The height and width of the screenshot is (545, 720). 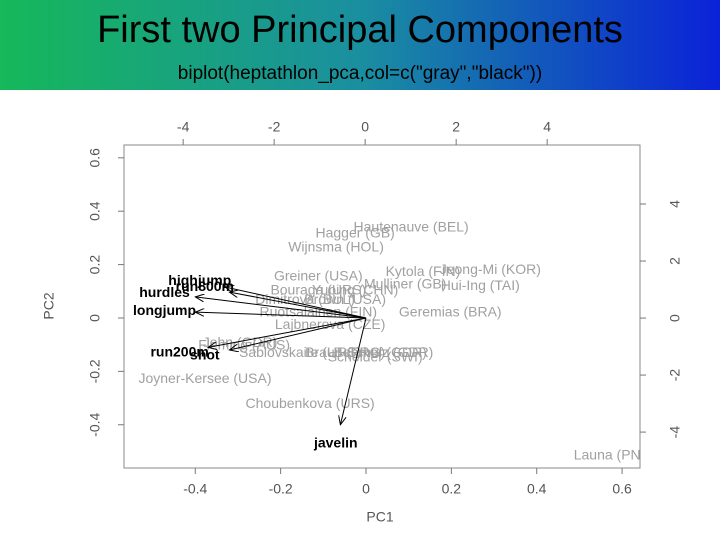 What do you see at coordinates (490, 269) in the screenshot?
I see `observation-label: Jeong-Mi (KOR)` at bounding box center [490, 269].